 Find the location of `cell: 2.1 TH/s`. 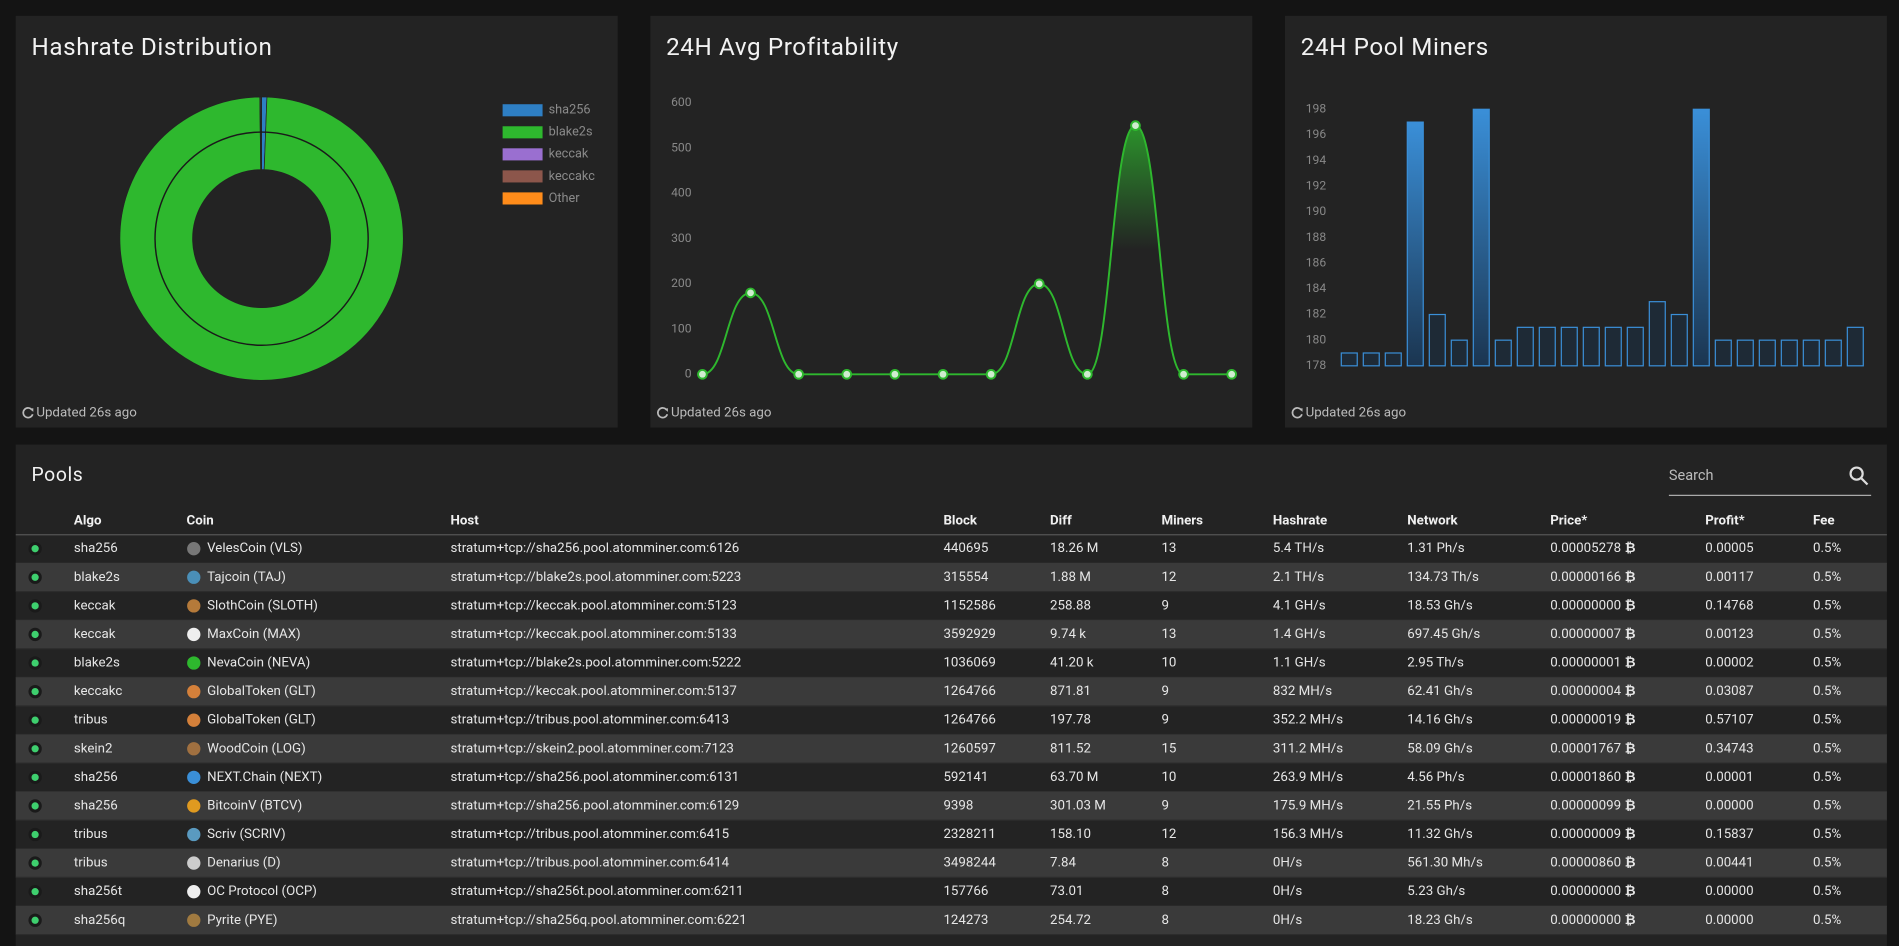

cell: 2.1 TH/s is located at coordinates (1298, 577).